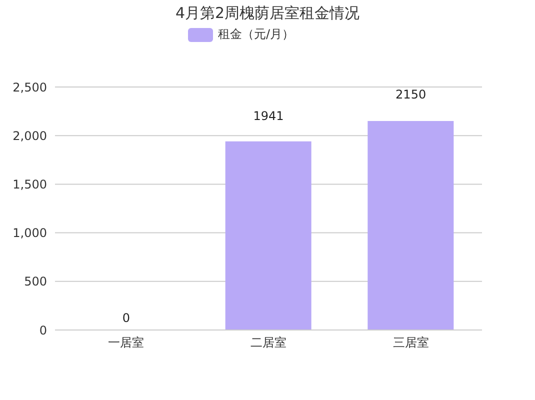 The height and width of the screenshot is (400, 535). I want to click on data-label: 1941, so click(268, 116).